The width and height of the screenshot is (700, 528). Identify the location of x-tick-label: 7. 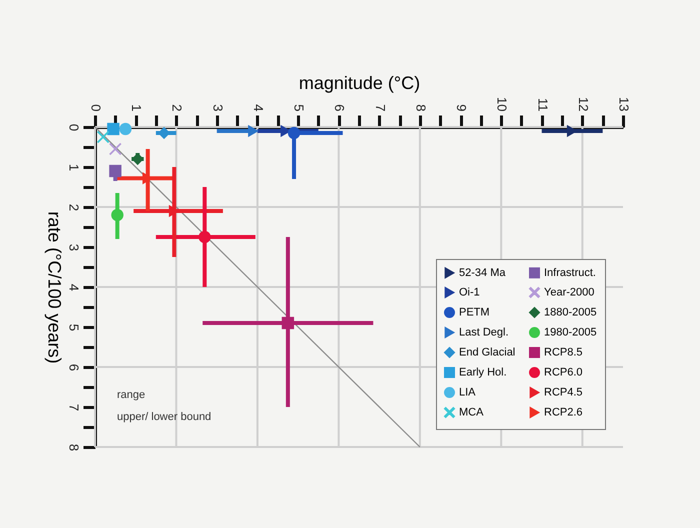
(380, 108).